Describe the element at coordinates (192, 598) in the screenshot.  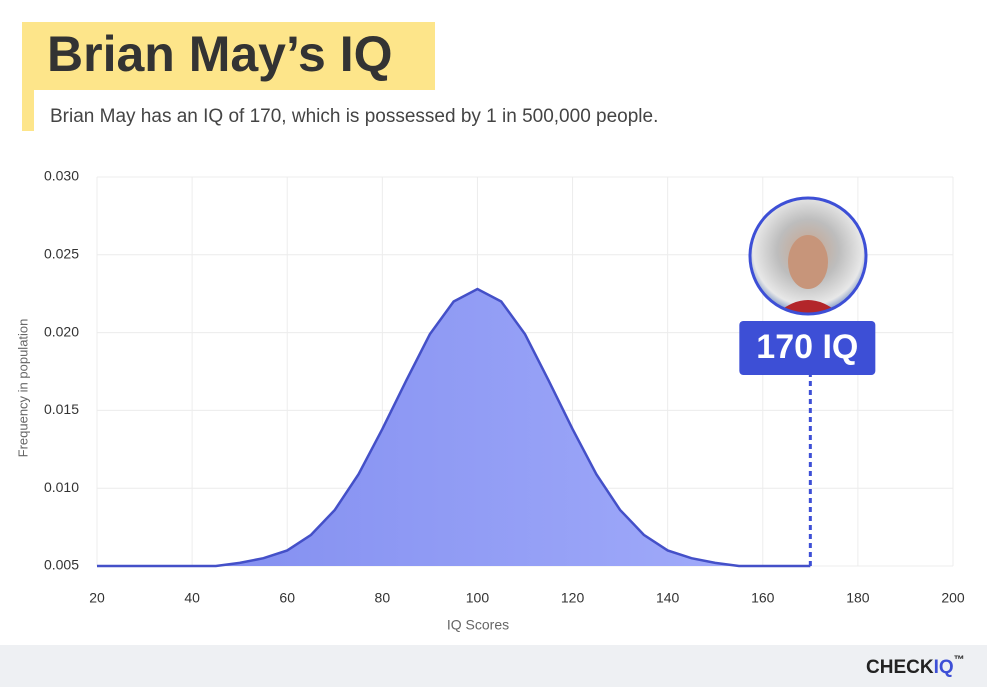
I see `x-tick-label: 40` at that location.